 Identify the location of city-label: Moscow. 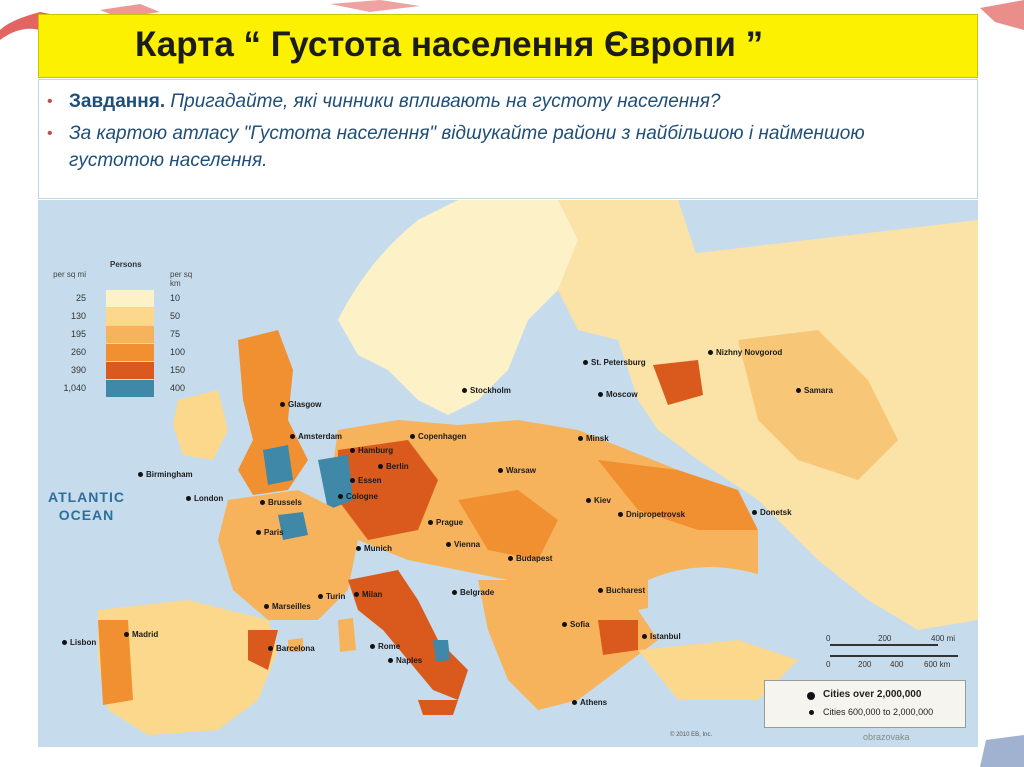
(618, 394).